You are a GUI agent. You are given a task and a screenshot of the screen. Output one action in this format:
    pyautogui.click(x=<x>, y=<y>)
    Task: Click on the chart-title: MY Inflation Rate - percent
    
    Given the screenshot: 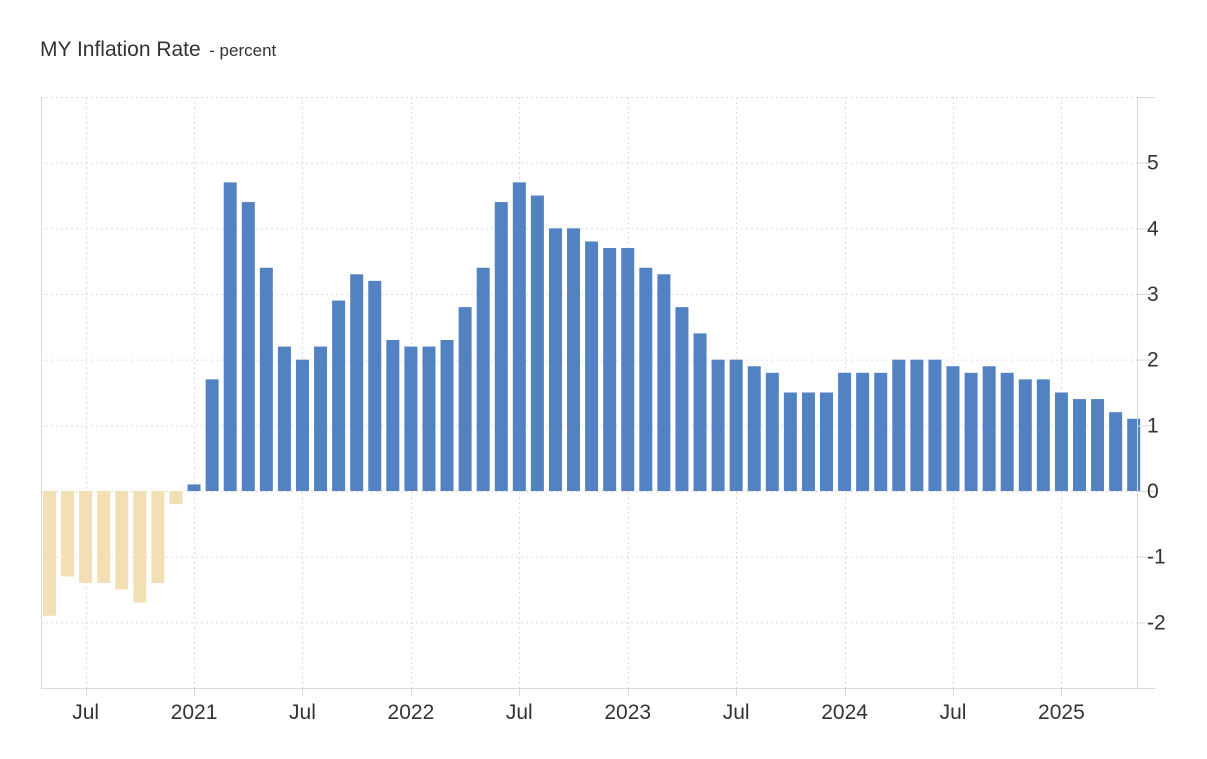 What is the action you would take?
    pyautogui.click(x=158, y=50)
    